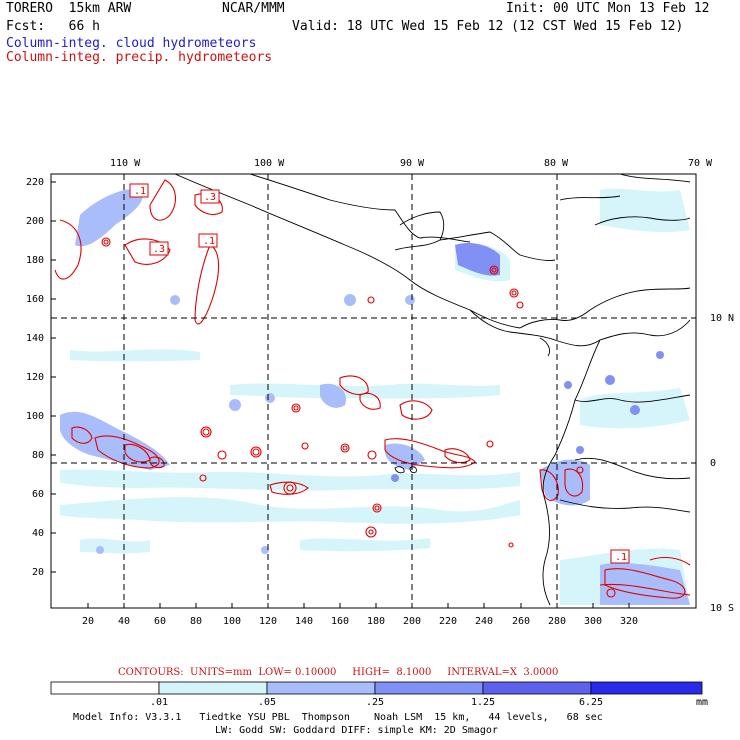 This screenshot has width=740, height=740. What do you see at coordinates (35, 338) in the screenshot?
I see `y-tick-label: 140` at bounding box center [35, 338].